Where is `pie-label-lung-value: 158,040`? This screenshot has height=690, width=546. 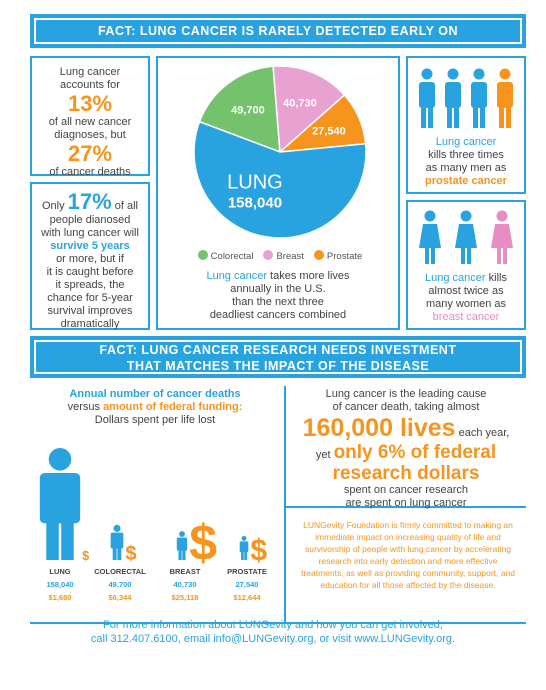 pie-label-lung-value: 158,040 is located at coordinates (255, 202).